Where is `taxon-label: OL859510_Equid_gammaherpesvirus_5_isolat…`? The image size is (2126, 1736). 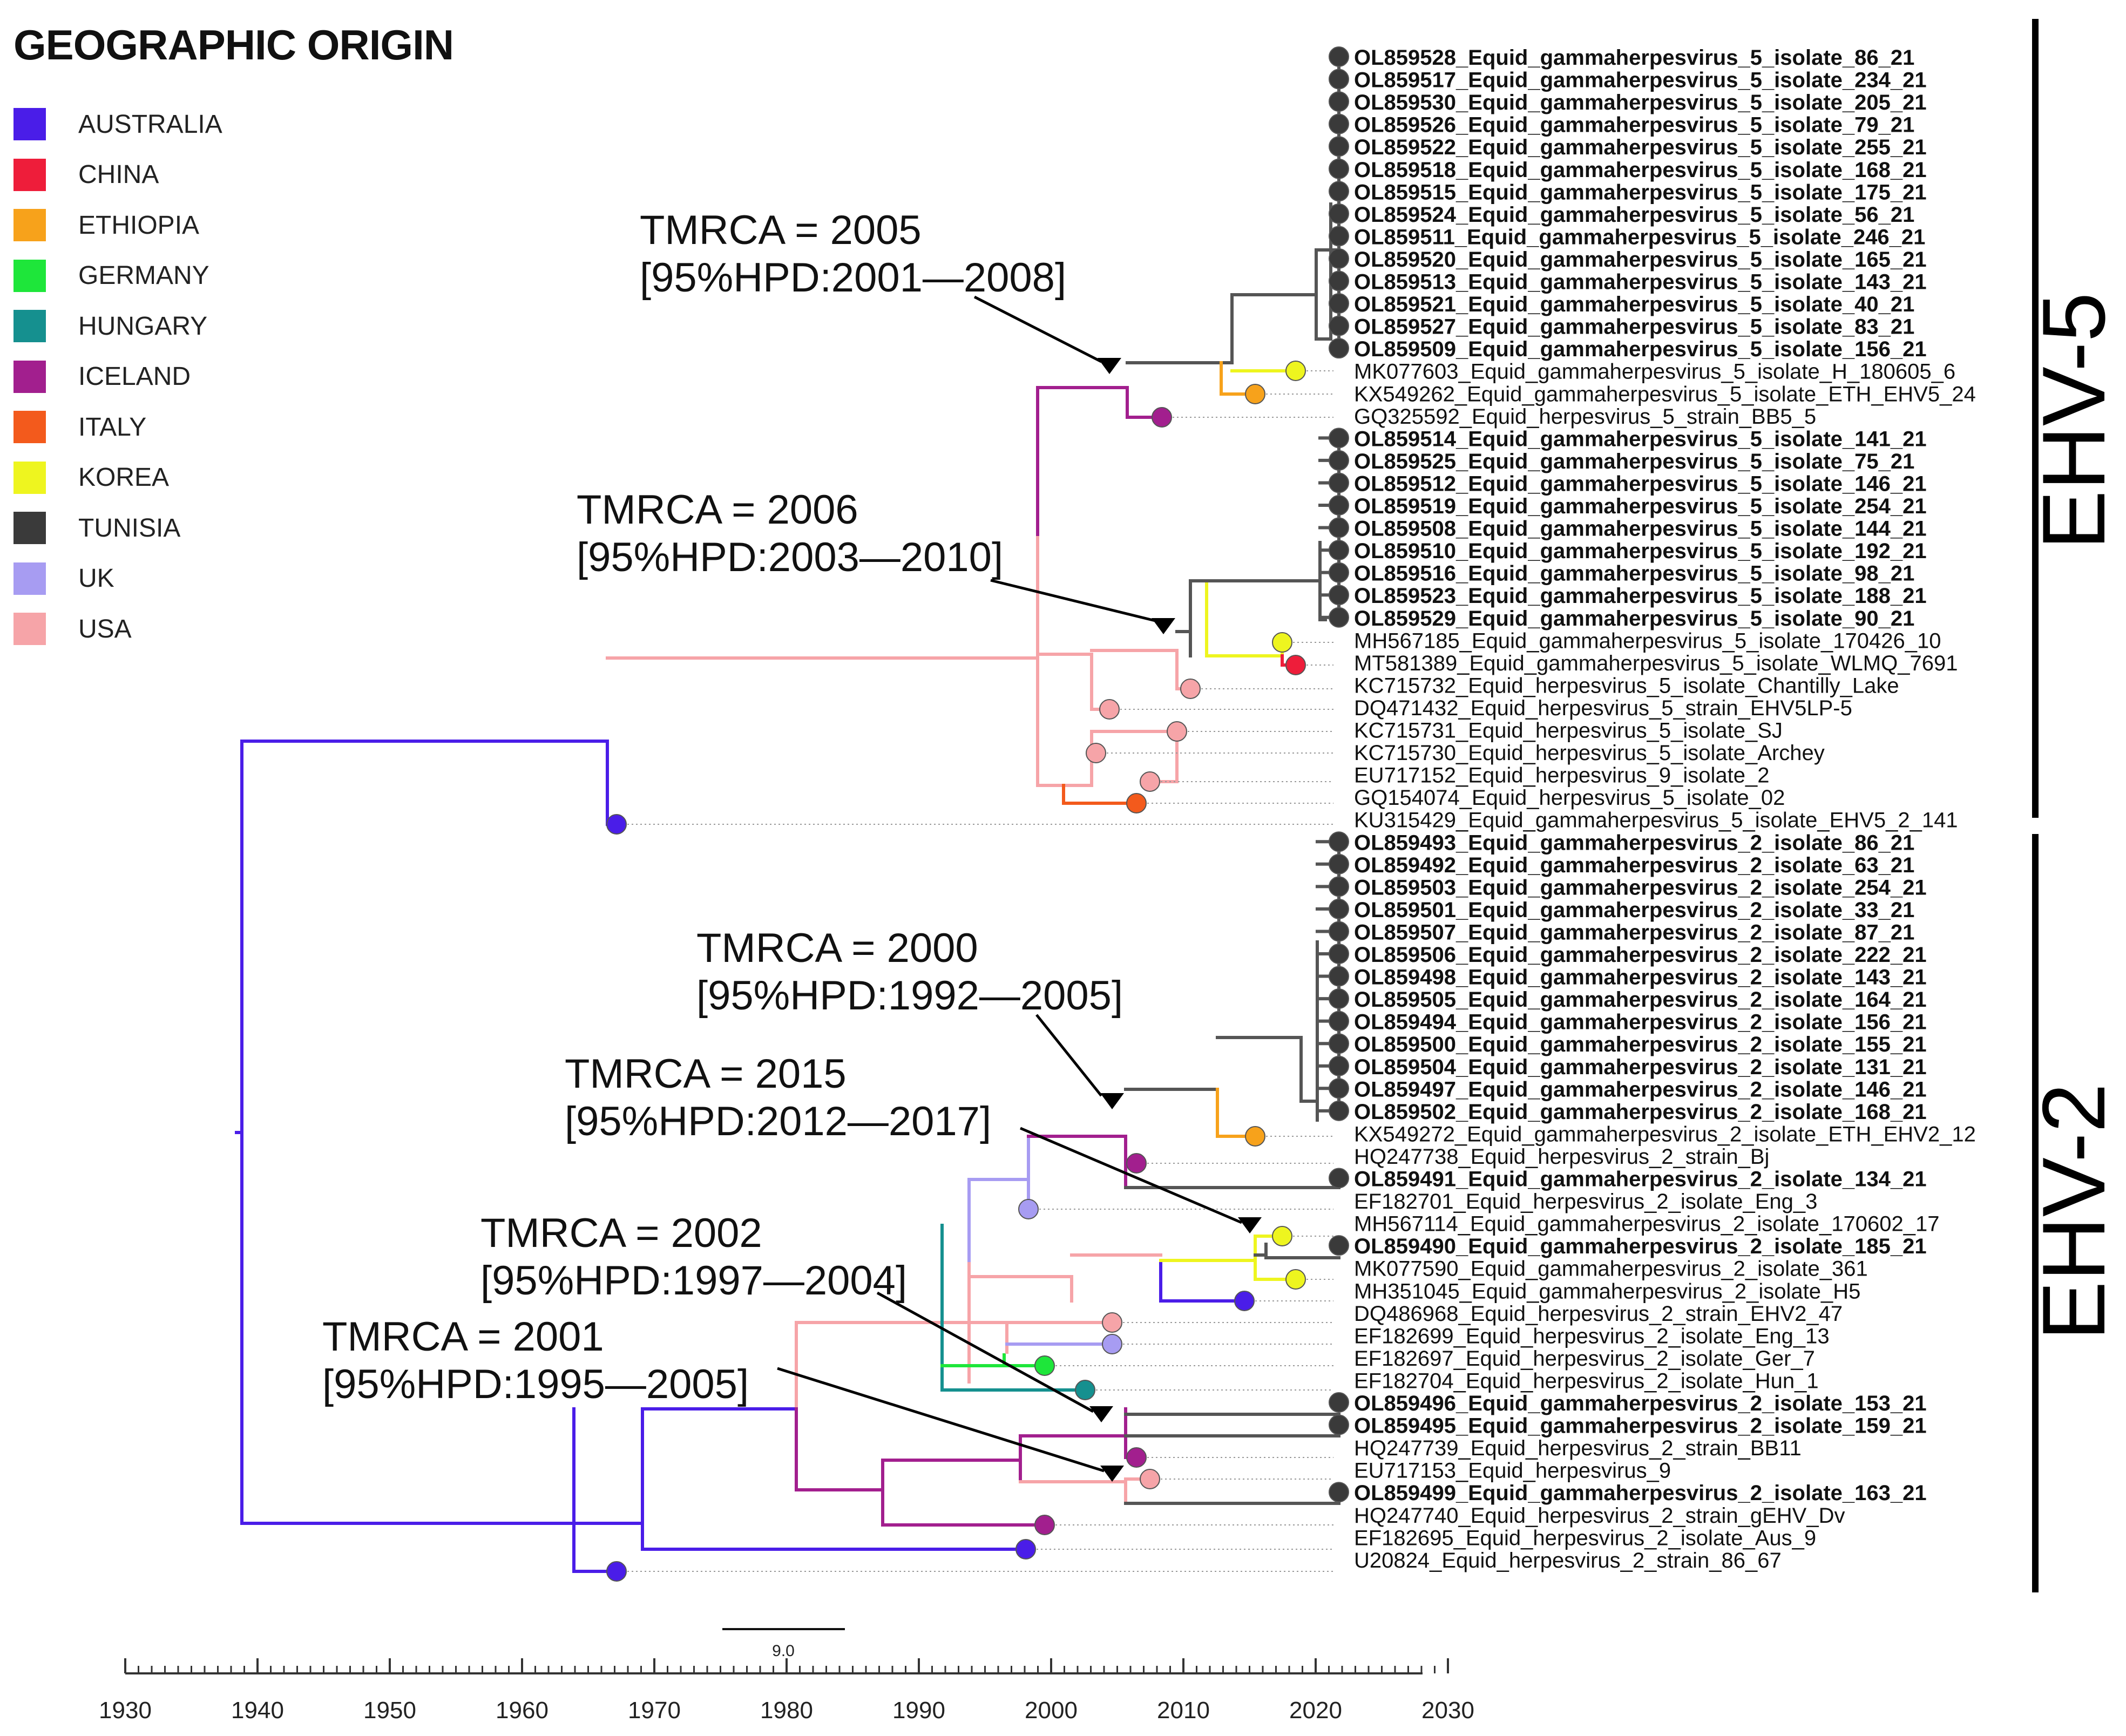
taxon-label: OL859510_Equid_gammaherpesvirus_5_isolat… is located at coordinates (1640, 551).